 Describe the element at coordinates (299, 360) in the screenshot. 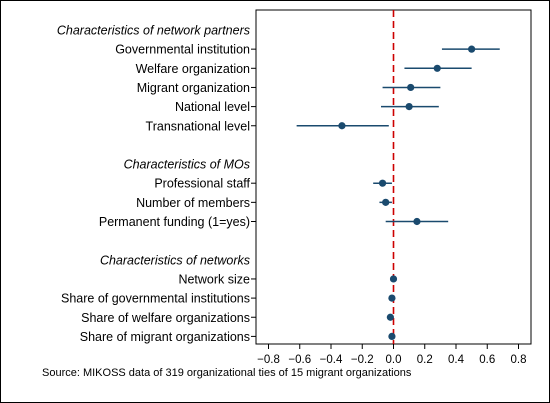

I see `x-tick-label: −0.6` at that location.